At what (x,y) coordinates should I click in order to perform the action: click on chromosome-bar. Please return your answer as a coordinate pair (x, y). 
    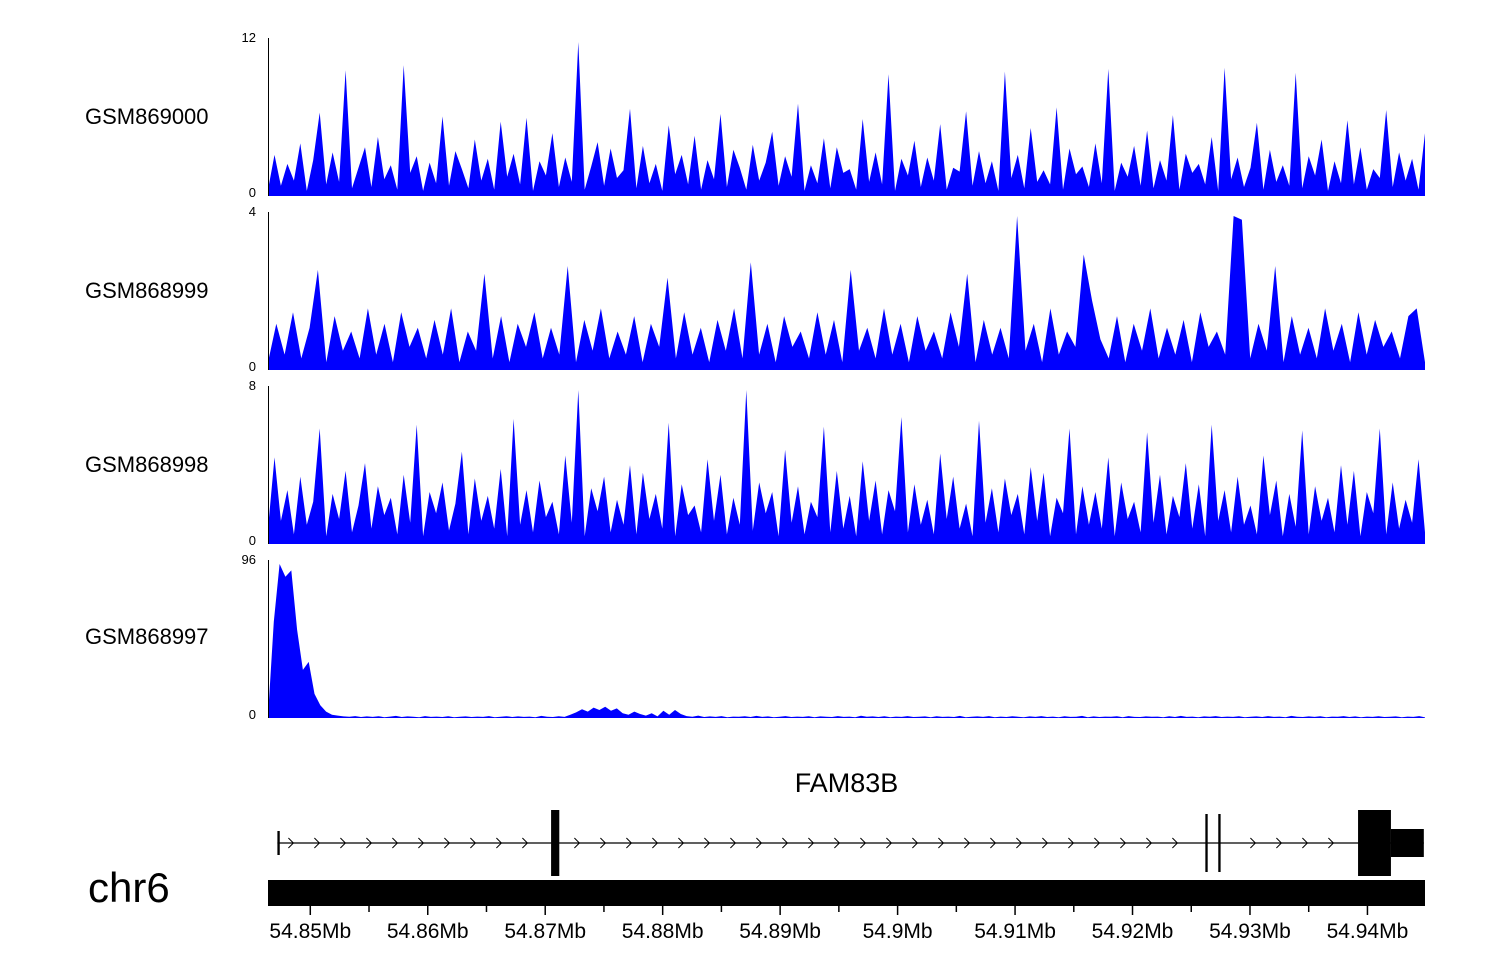
    Looking at the image, I should click on (846, 893).